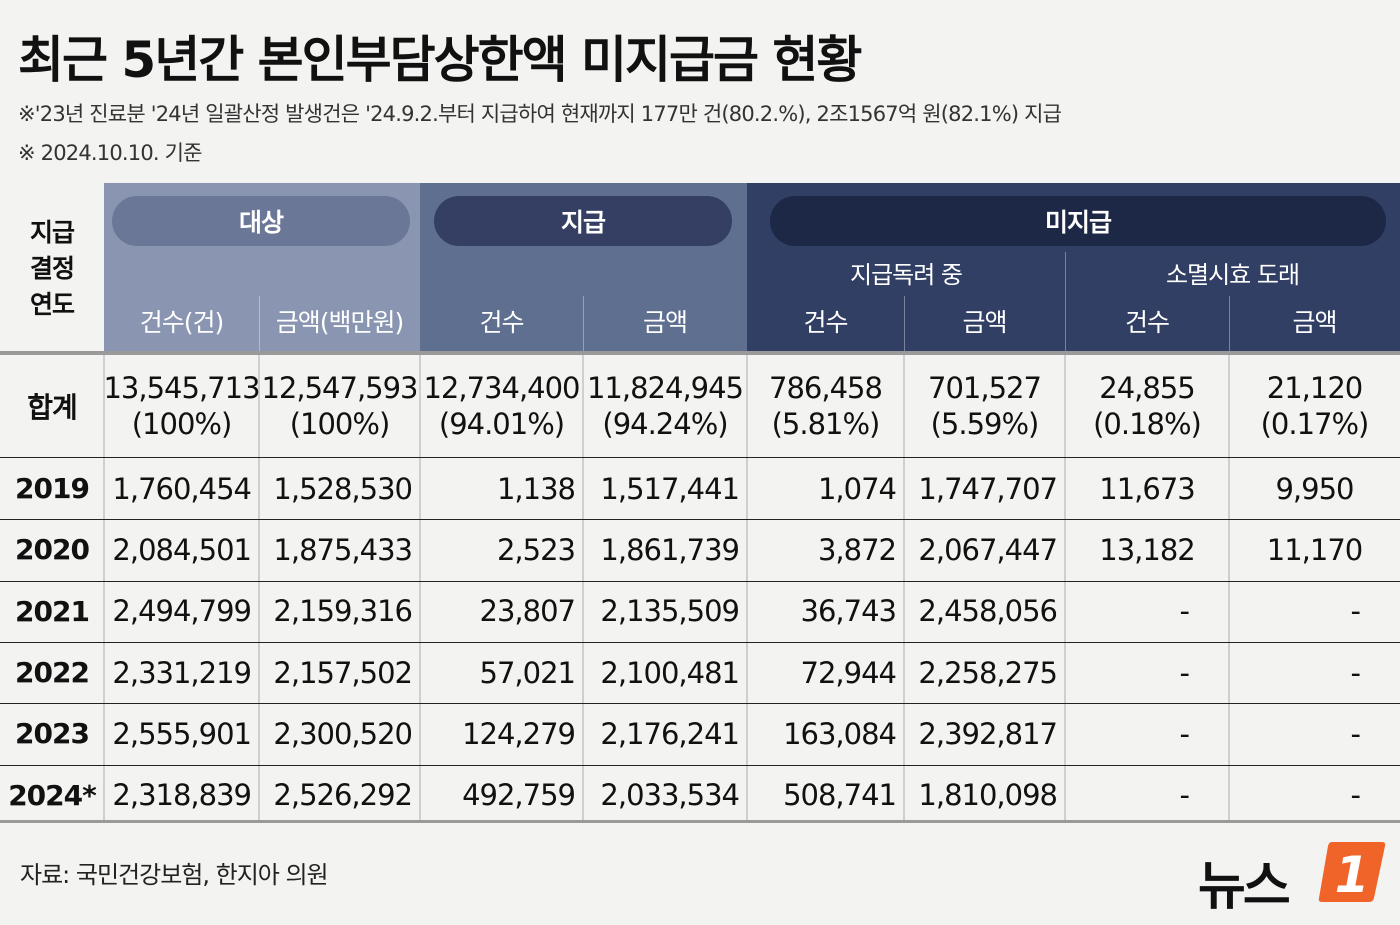  What do you see at coordinates (848, 611) in the screenshot?
I see `table-cell: 36,743` at bounding box center [848, 611].